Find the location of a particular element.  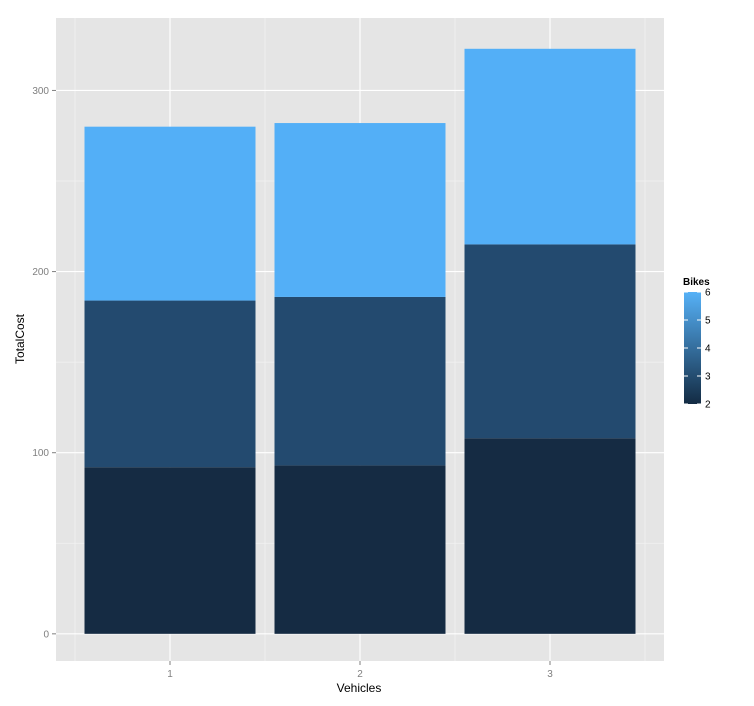

x-axis-title: Vehicles is located at coordinates (359, 688).